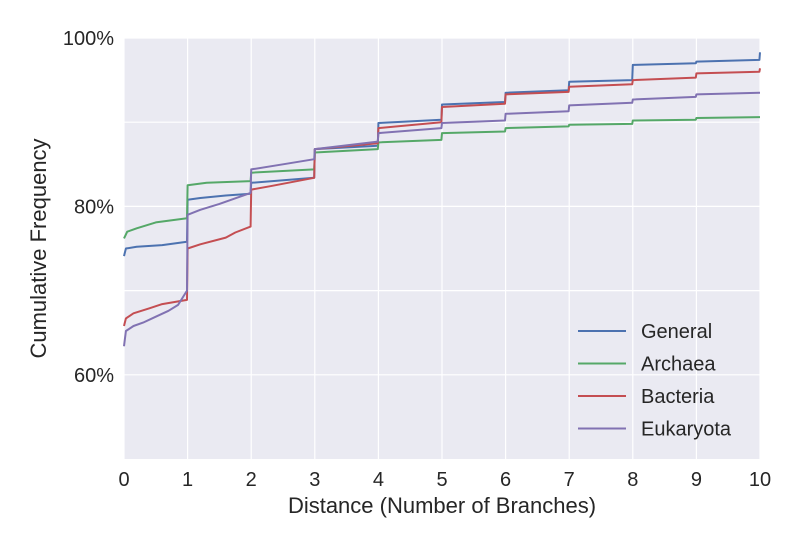 Image resolution: width=800 pixels, height=550 pixels. I want to click on x-tick-label: 5, so click(441, 480).